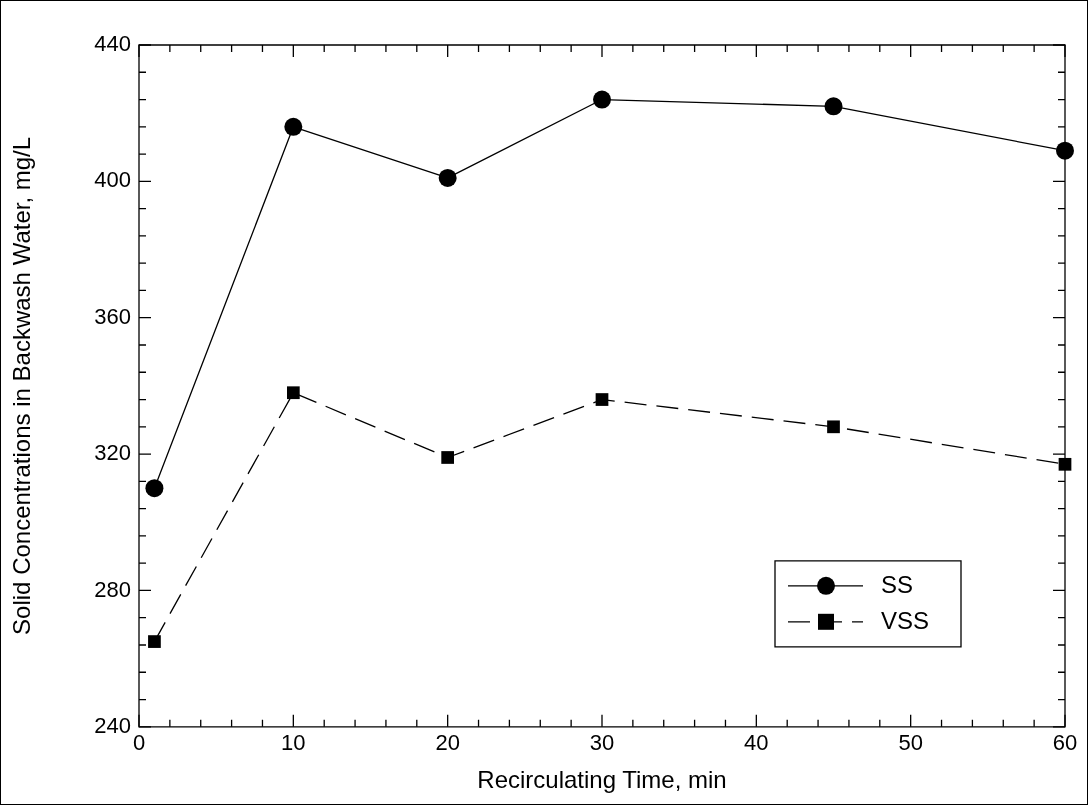  I want to click on x-tick-label: 10, so click(293, 743).